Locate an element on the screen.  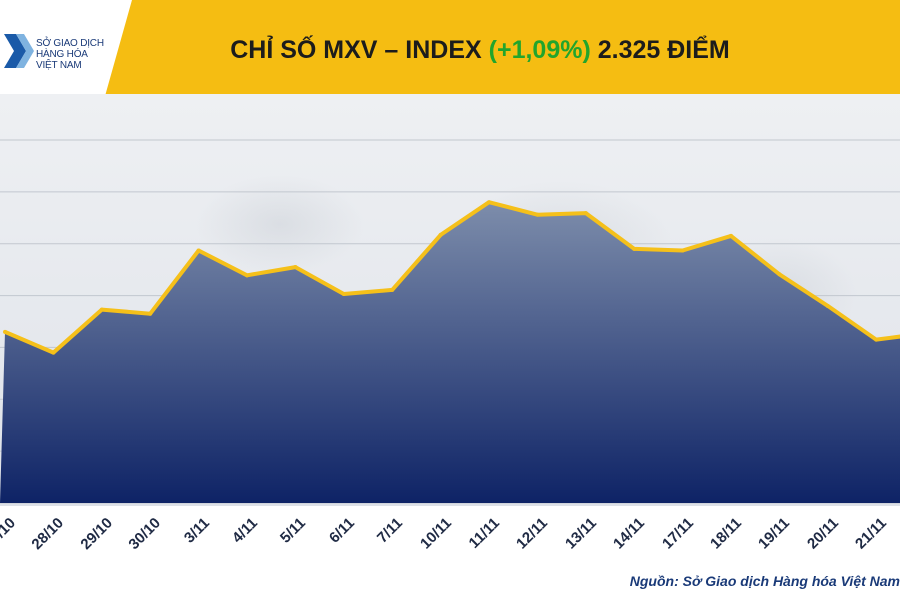
logo-line-3: VIỆT NAM is located at coordinates (59, 65).